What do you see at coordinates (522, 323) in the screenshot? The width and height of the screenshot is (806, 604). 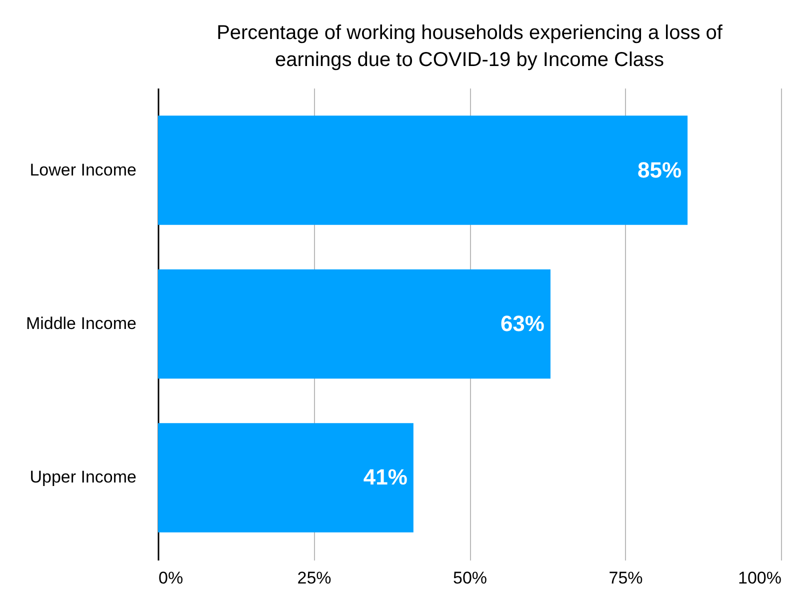 I see `data-label: 63%` at bounding box center [522, 323].